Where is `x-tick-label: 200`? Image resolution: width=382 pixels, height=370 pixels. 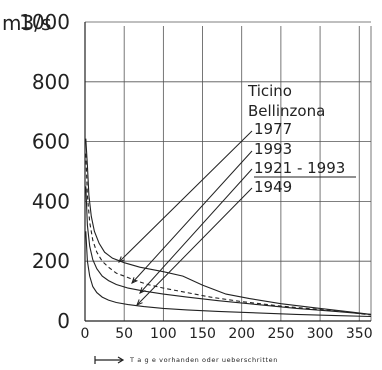
x-tick-label: 200 is located at coordinates (241, 334).